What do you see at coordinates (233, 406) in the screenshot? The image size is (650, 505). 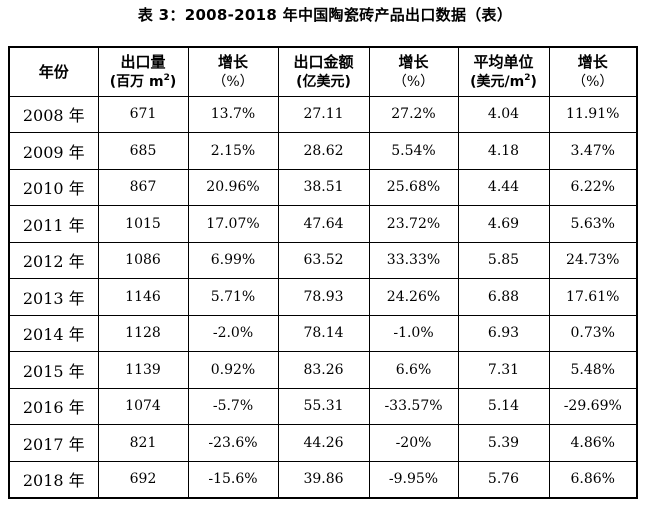 I see `cell-volume-growth: -5.7%` at bounding box center [233, 406].